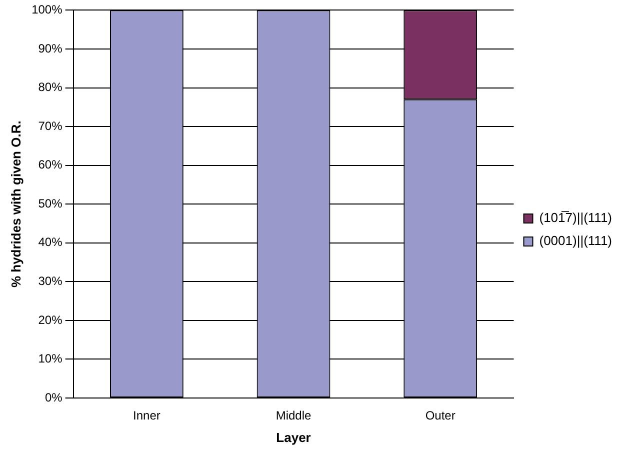  Describe the element at coordinates (293, 437) in the screenshot. I see `x-axis-title: Layer` at that location.